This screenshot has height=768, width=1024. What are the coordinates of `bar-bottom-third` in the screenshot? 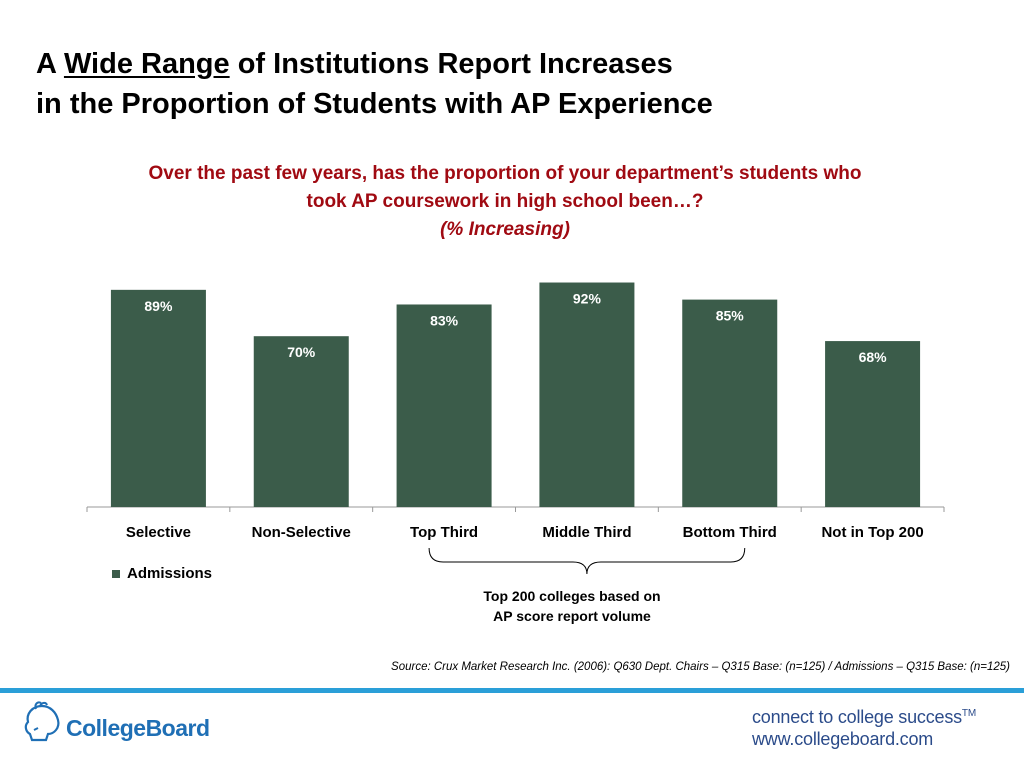 It's located at (730, 403).